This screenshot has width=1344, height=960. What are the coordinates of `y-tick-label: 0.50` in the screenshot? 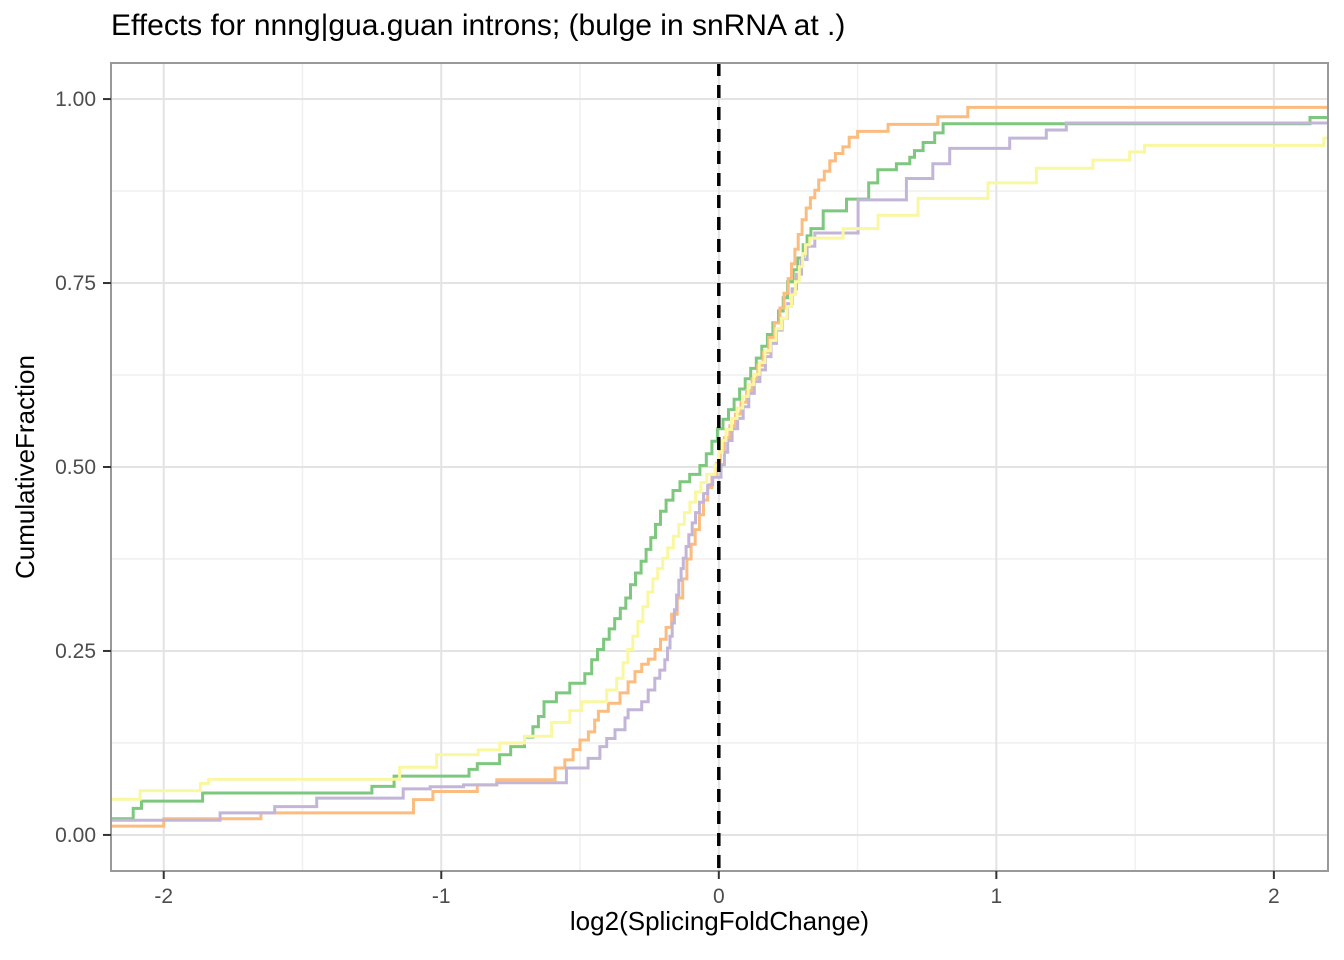 It's located at (75, 467).